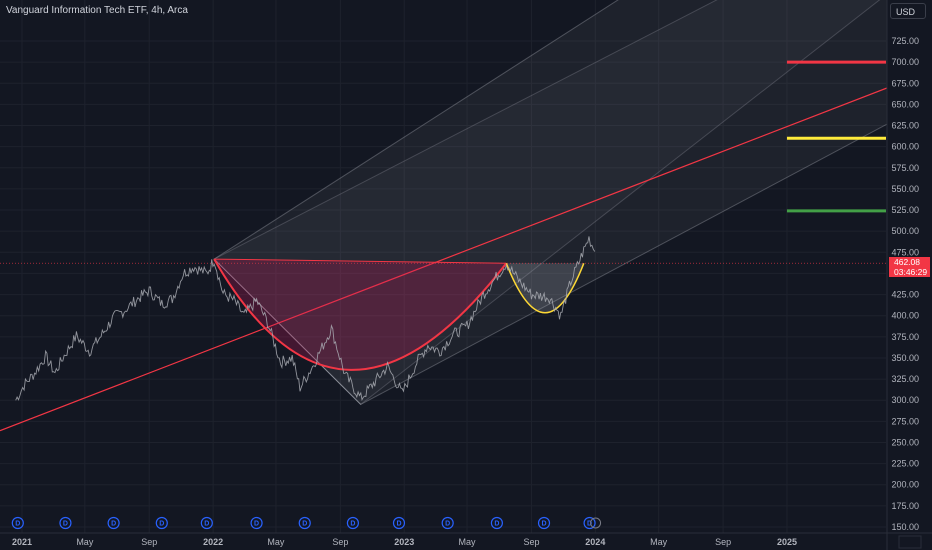 This screenshot has height=550, width=932. Describe the element at coordinates (905, 316) in the screenshot. I see `y-tick-label: 400.00` at that location.